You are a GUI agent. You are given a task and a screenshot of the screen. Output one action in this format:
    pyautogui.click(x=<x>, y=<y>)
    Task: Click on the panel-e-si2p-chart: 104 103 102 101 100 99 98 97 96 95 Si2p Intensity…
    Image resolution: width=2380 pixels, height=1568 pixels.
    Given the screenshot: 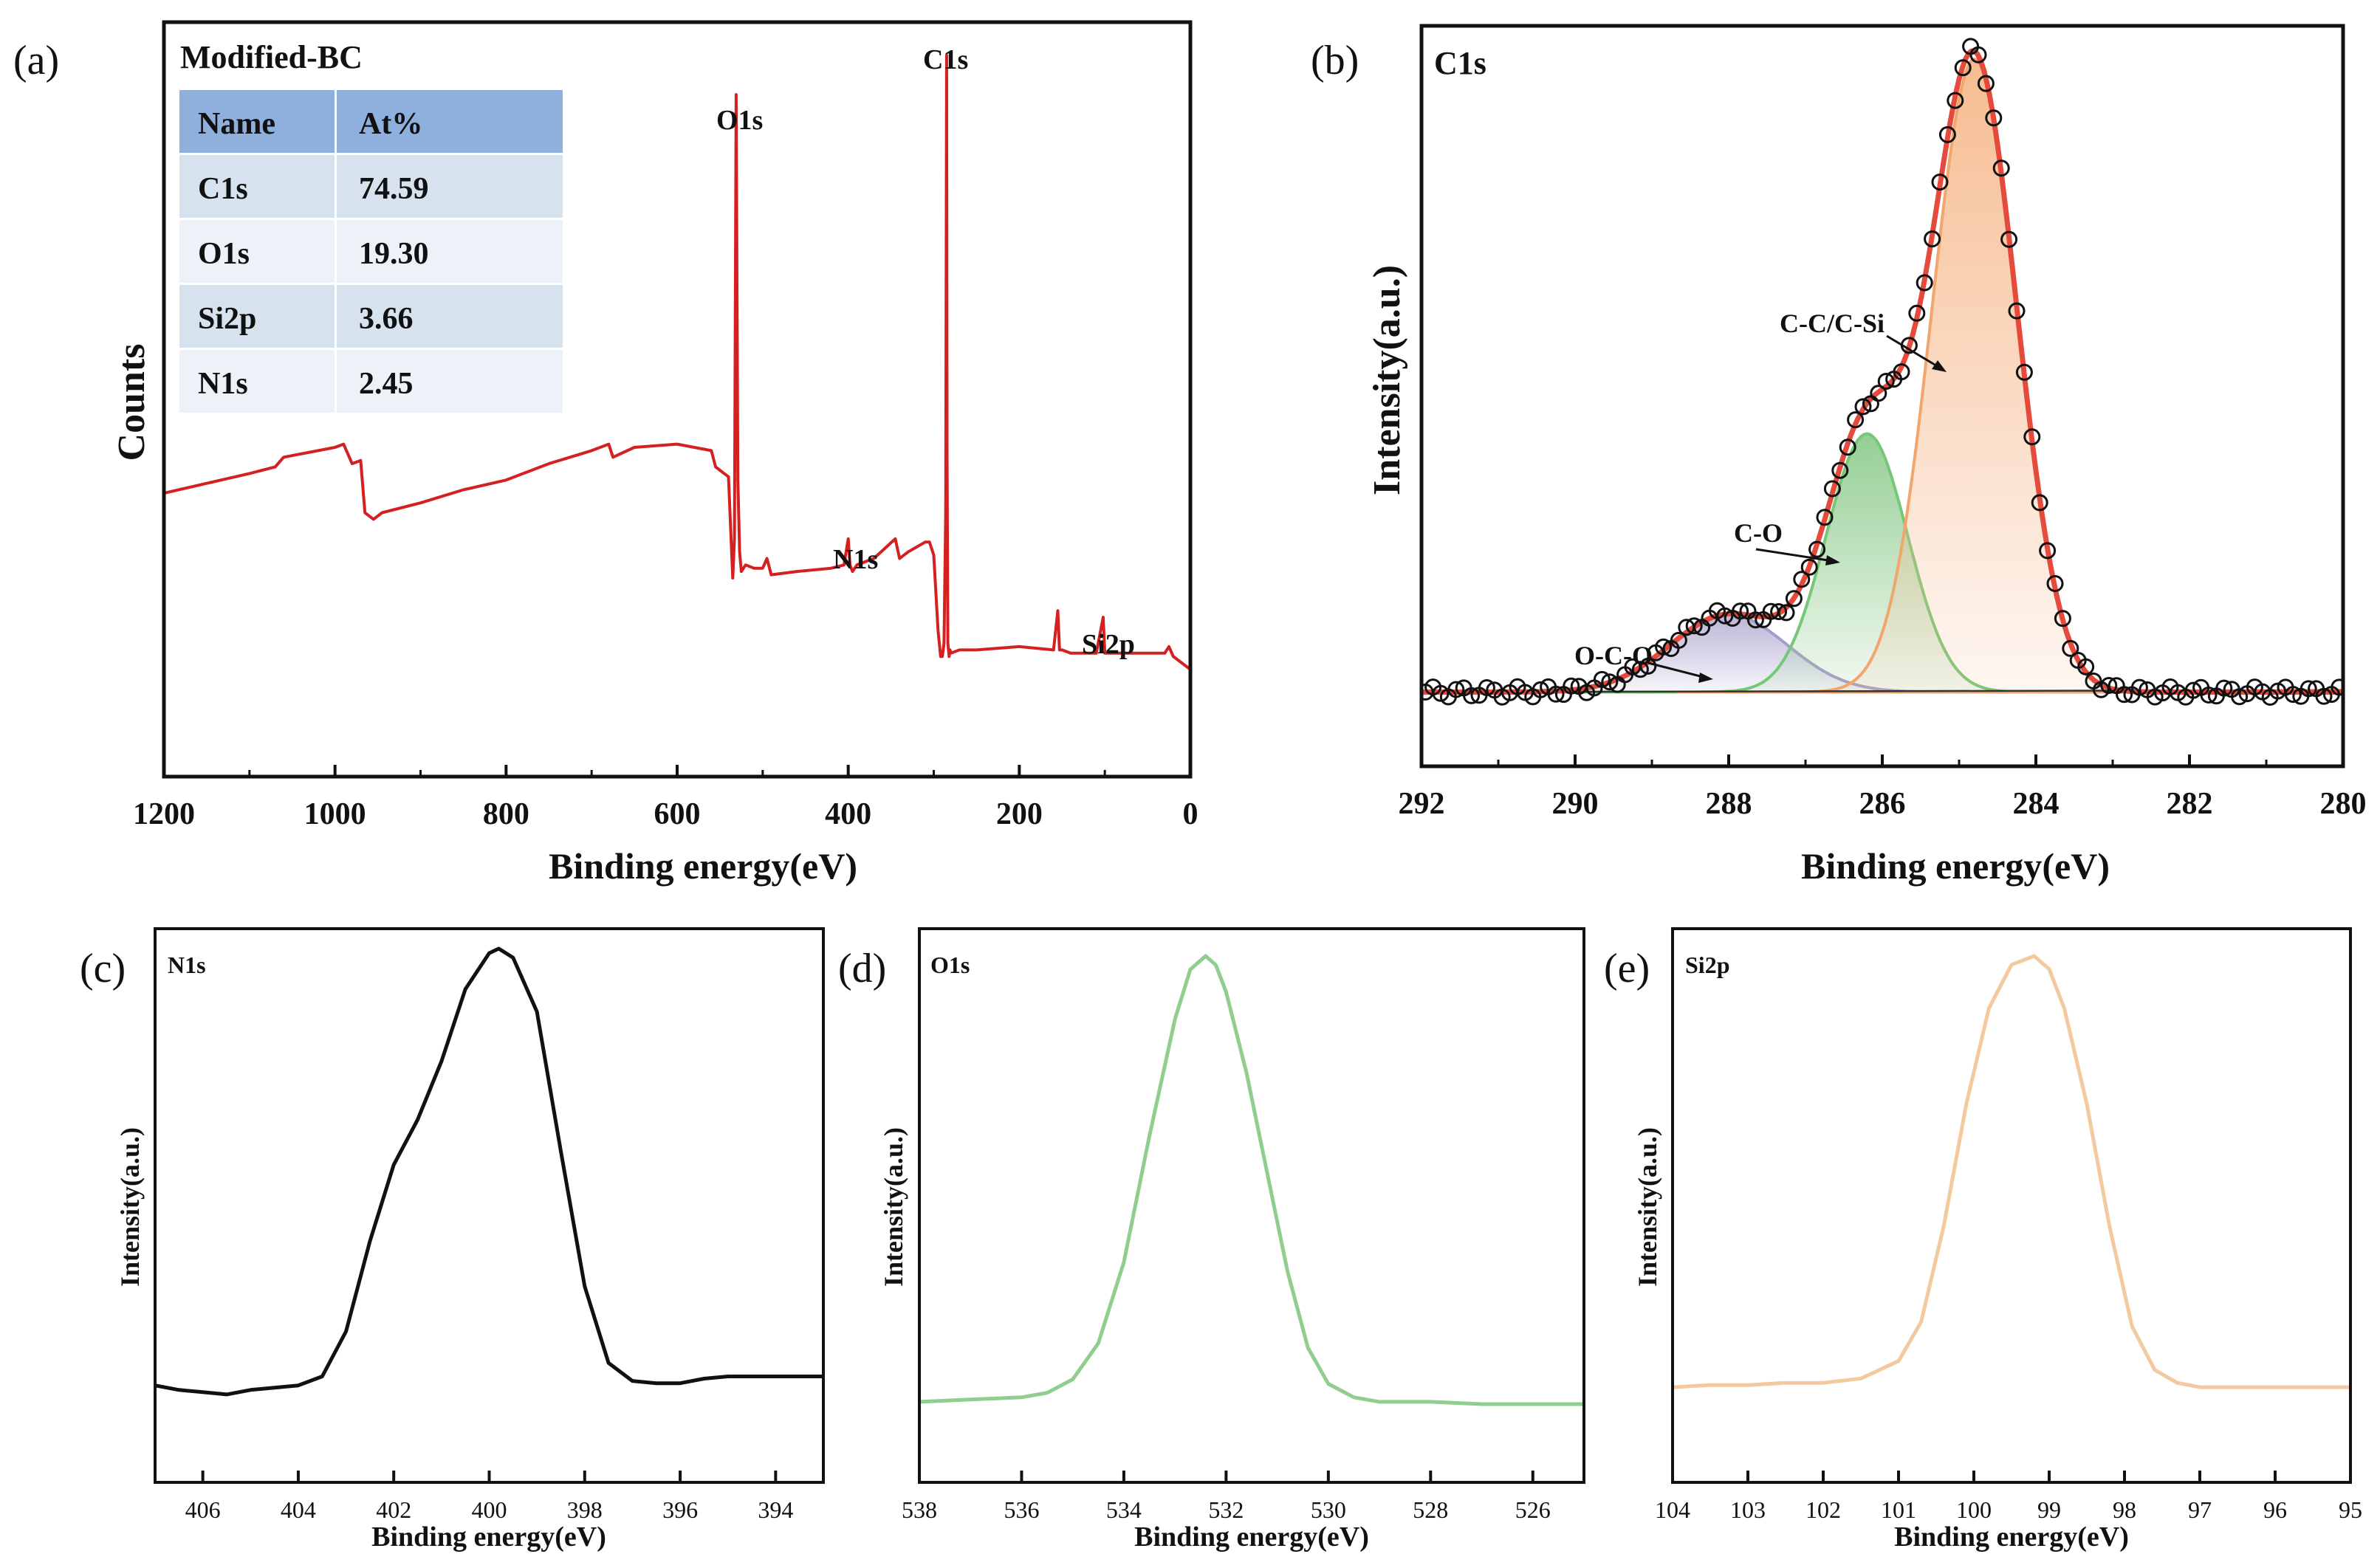 What is the action you would take?
    pyautogui.click(x=1997, y=1239)
    